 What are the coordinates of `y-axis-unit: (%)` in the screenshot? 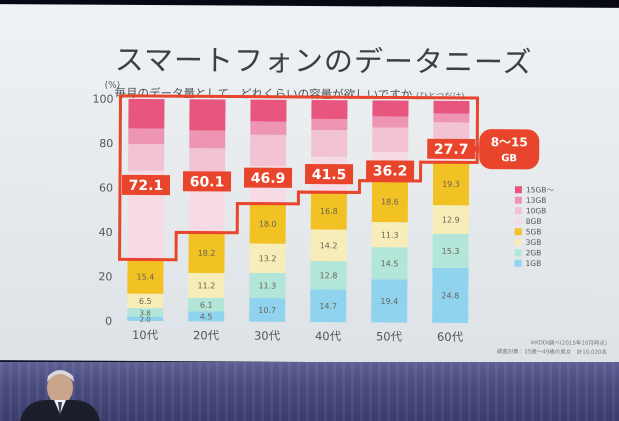 It's located at (113, 86).